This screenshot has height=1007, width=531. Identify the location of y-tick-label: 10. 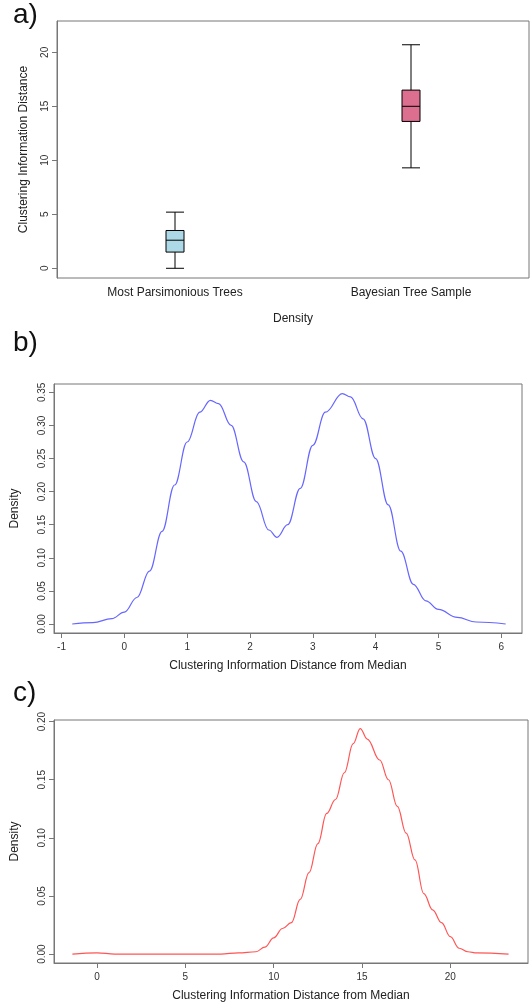
(44, 160).